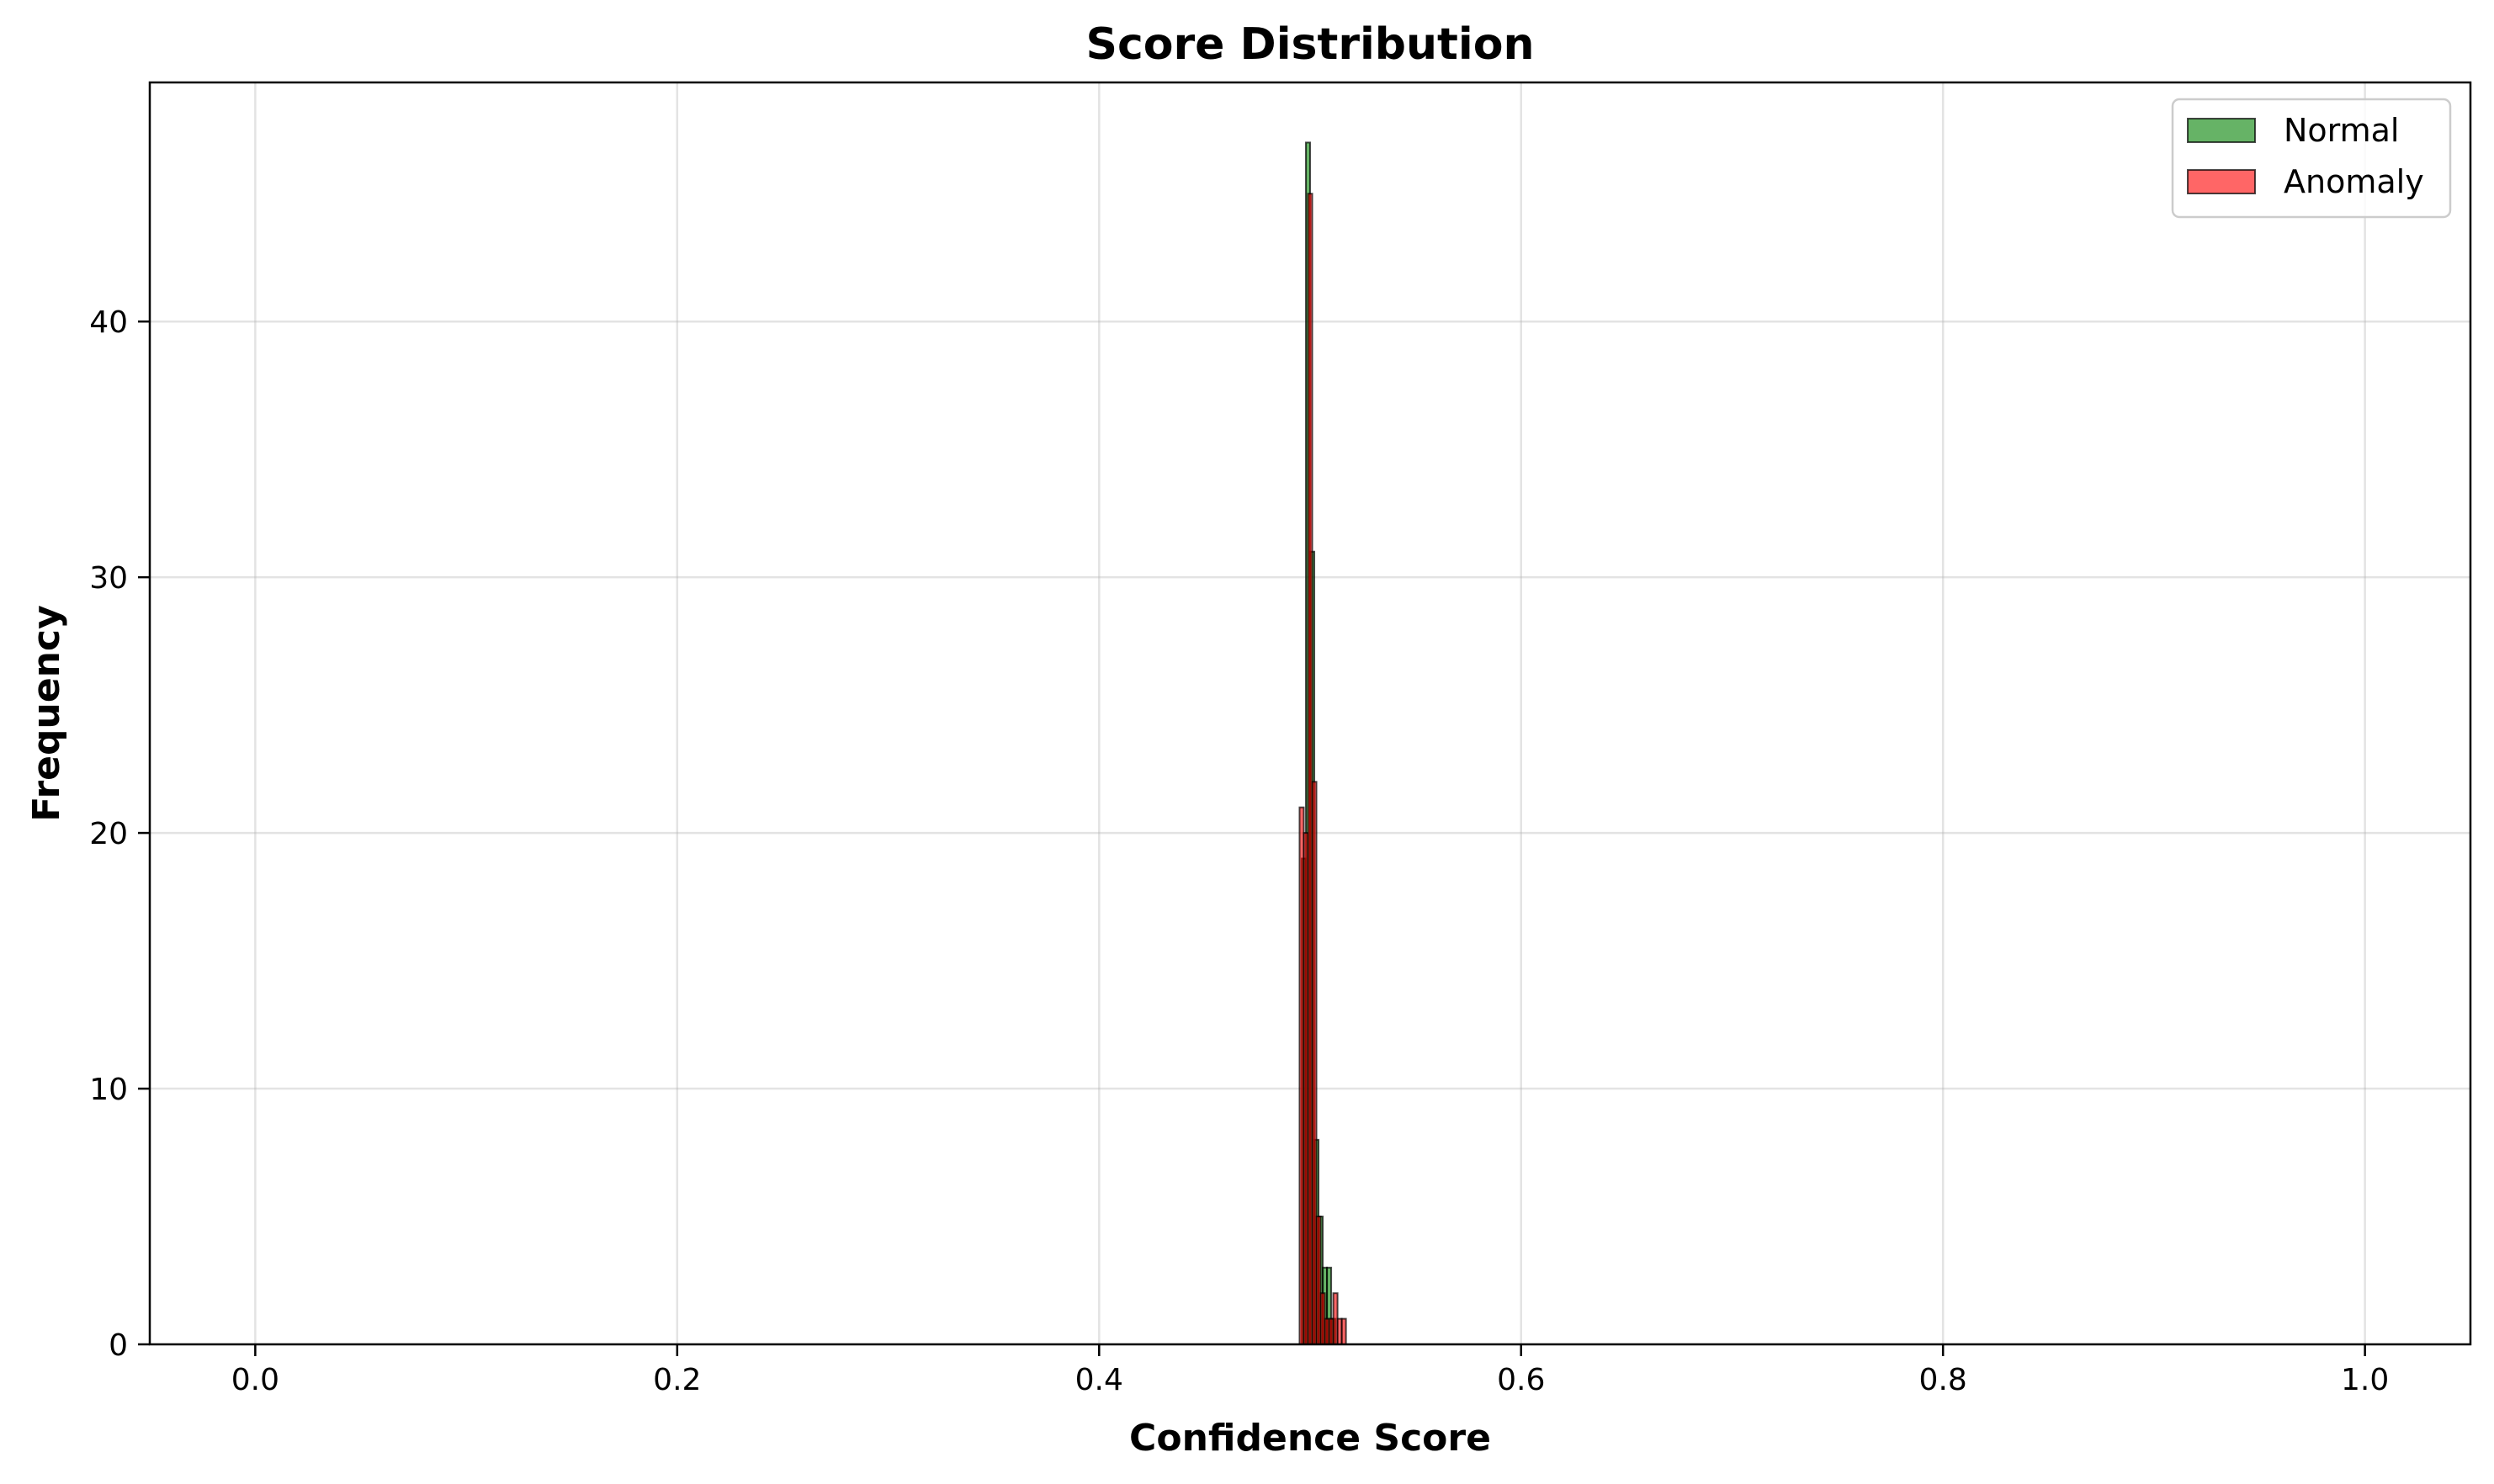 This screenshot has height=1484, width=2494. I want to click on legend: Normal Anomaly, so click(2312, 158).